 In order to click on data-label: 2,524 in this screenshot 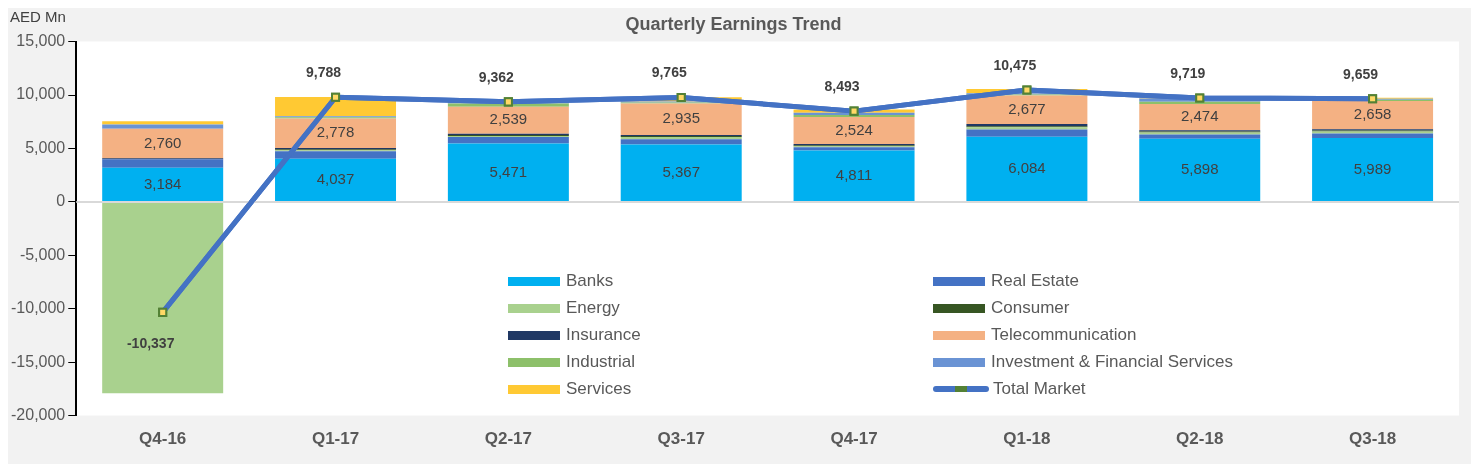, I will do `click(854, 129)`.